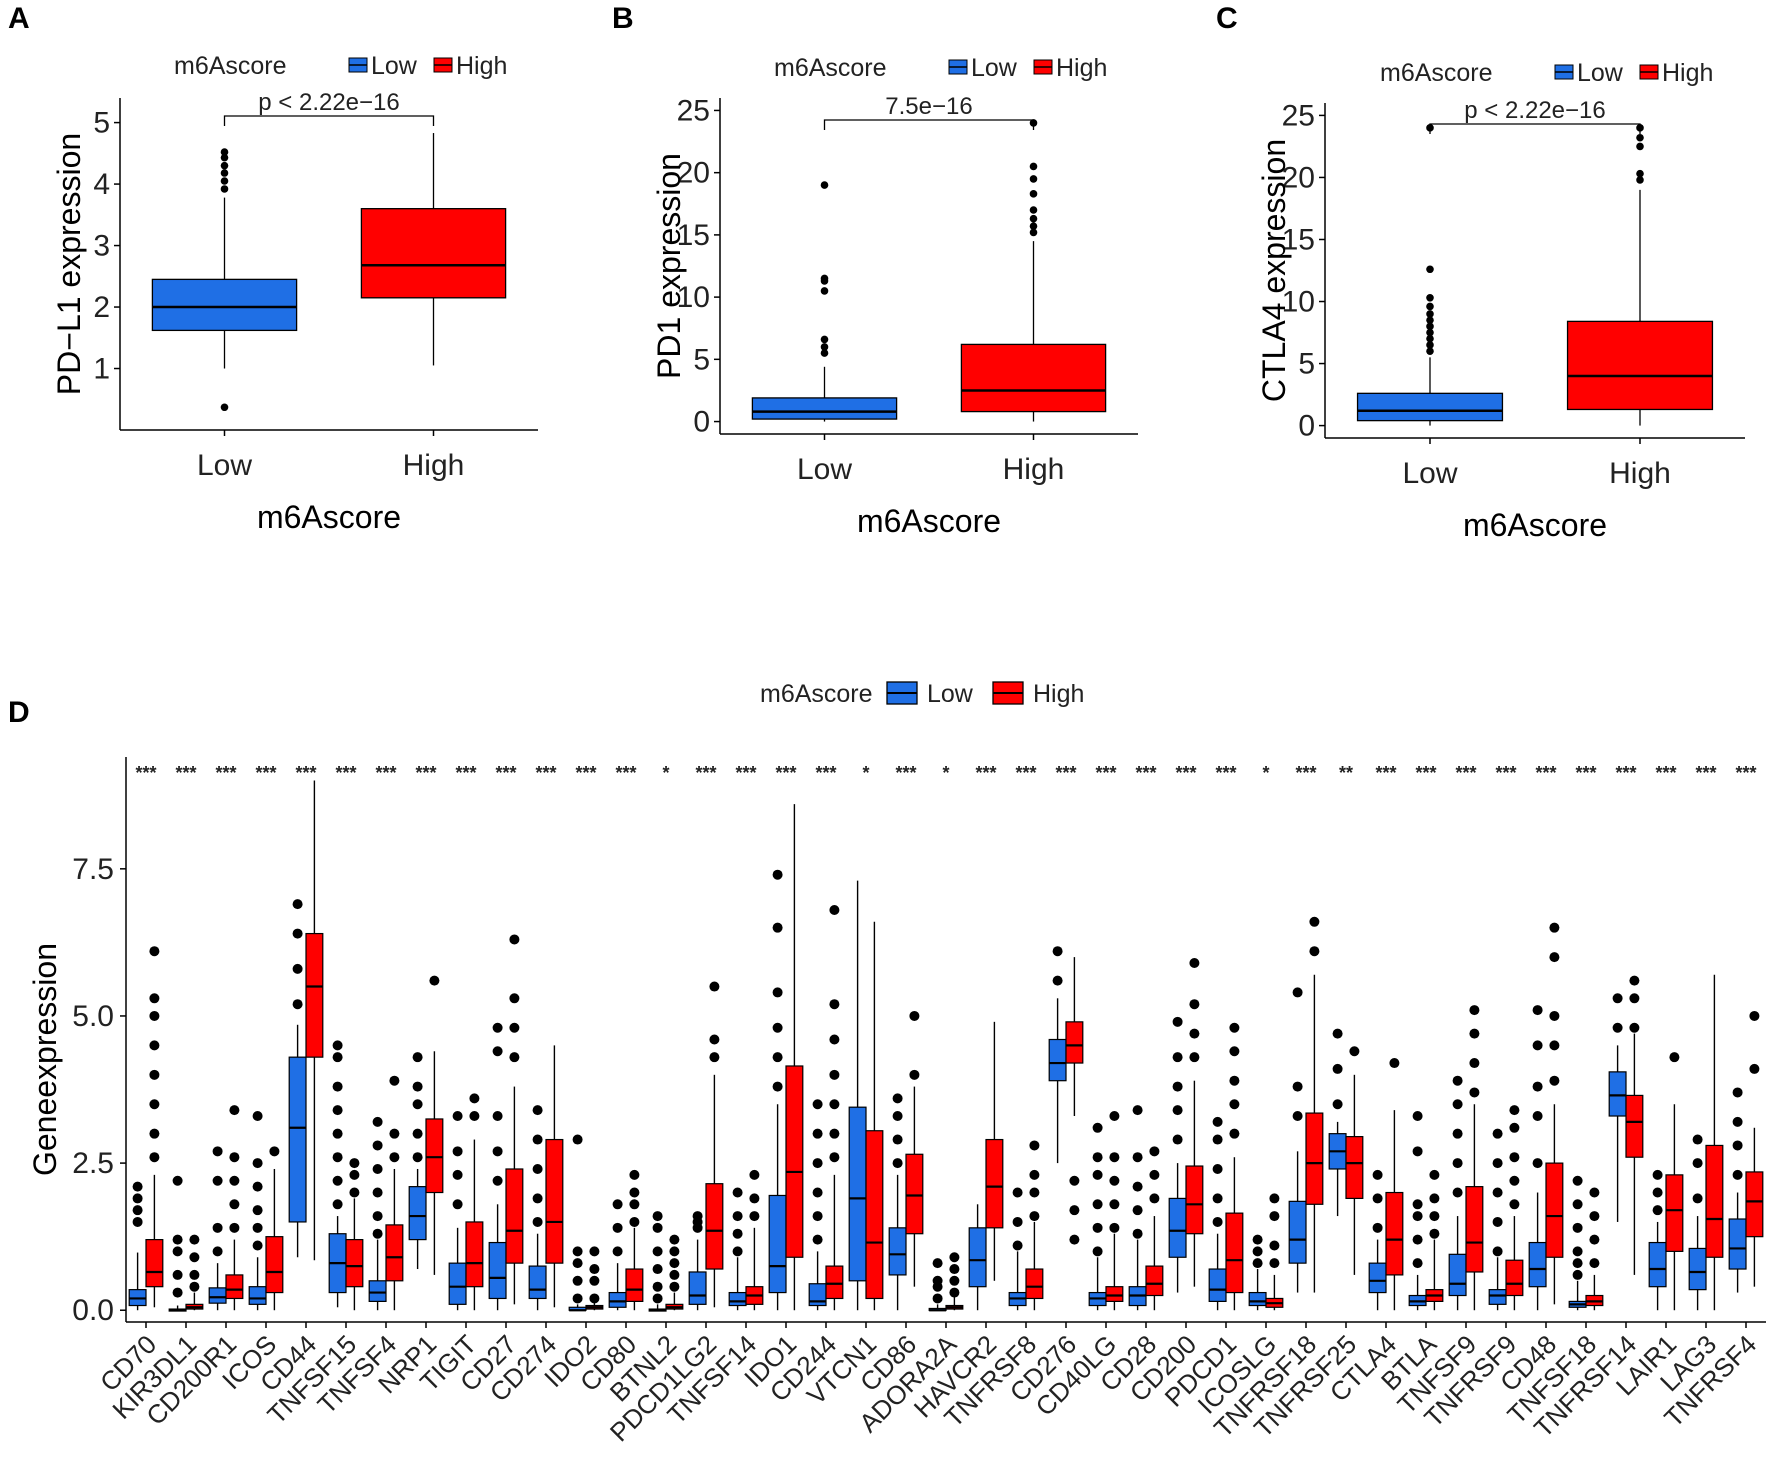 This screenshot has width=1772, height=1474. Describe the element at coordinates (434, 465) in the screenshot. I see `panel-a-x-tick-label-high: High` at that location.